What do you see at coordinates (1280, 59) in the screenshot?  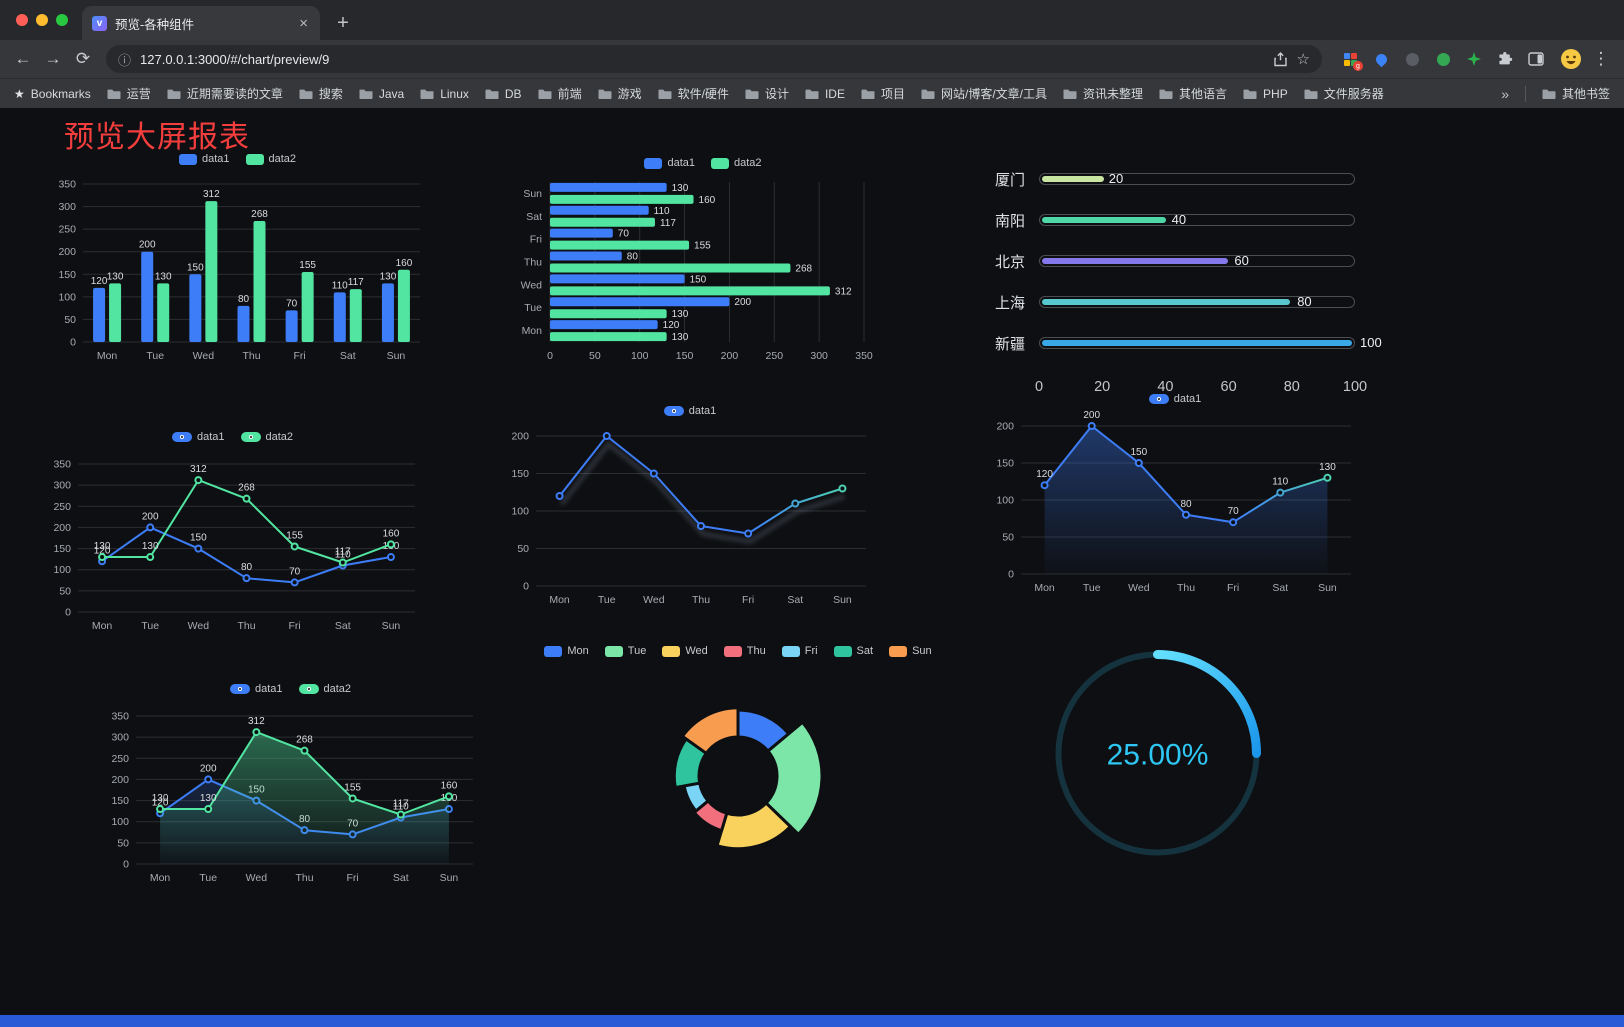 I see `share-icon` at bounding box center [1280, 59].